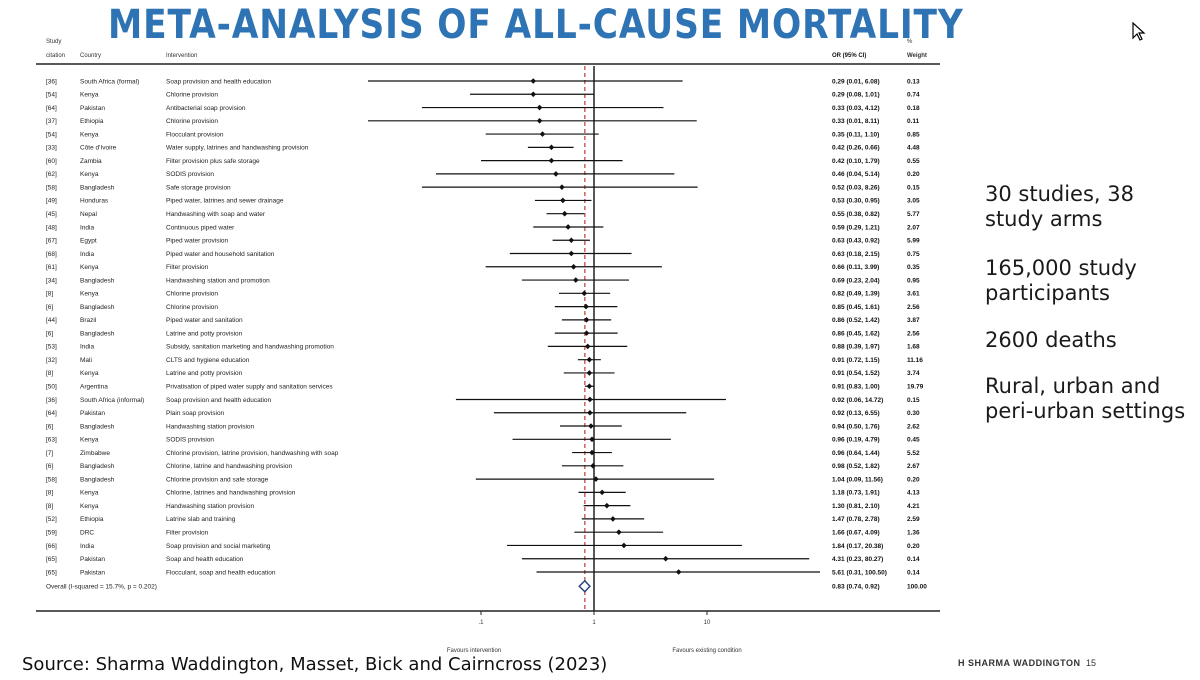  What do you see at coordinates (225, 201) in the screenshot?
I see `row-intervention: Piped water, latrines and sewer drainage` at bounding box center [225, 201].